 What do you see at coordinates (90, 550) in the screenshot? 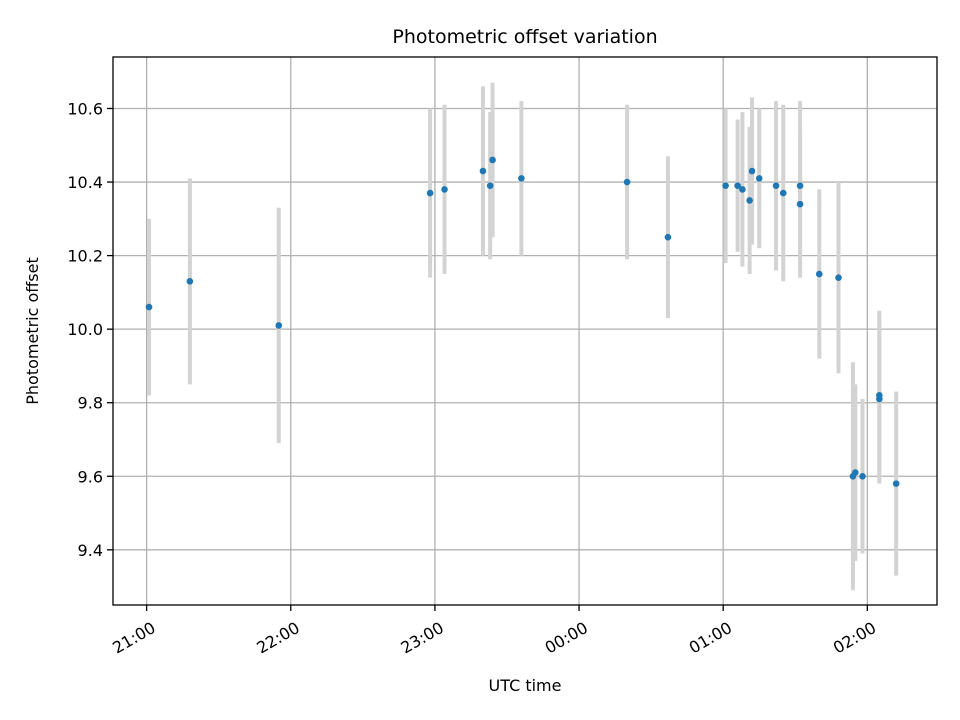
I see `y-tick-label: 9.4` at bounding box center [90, 550].